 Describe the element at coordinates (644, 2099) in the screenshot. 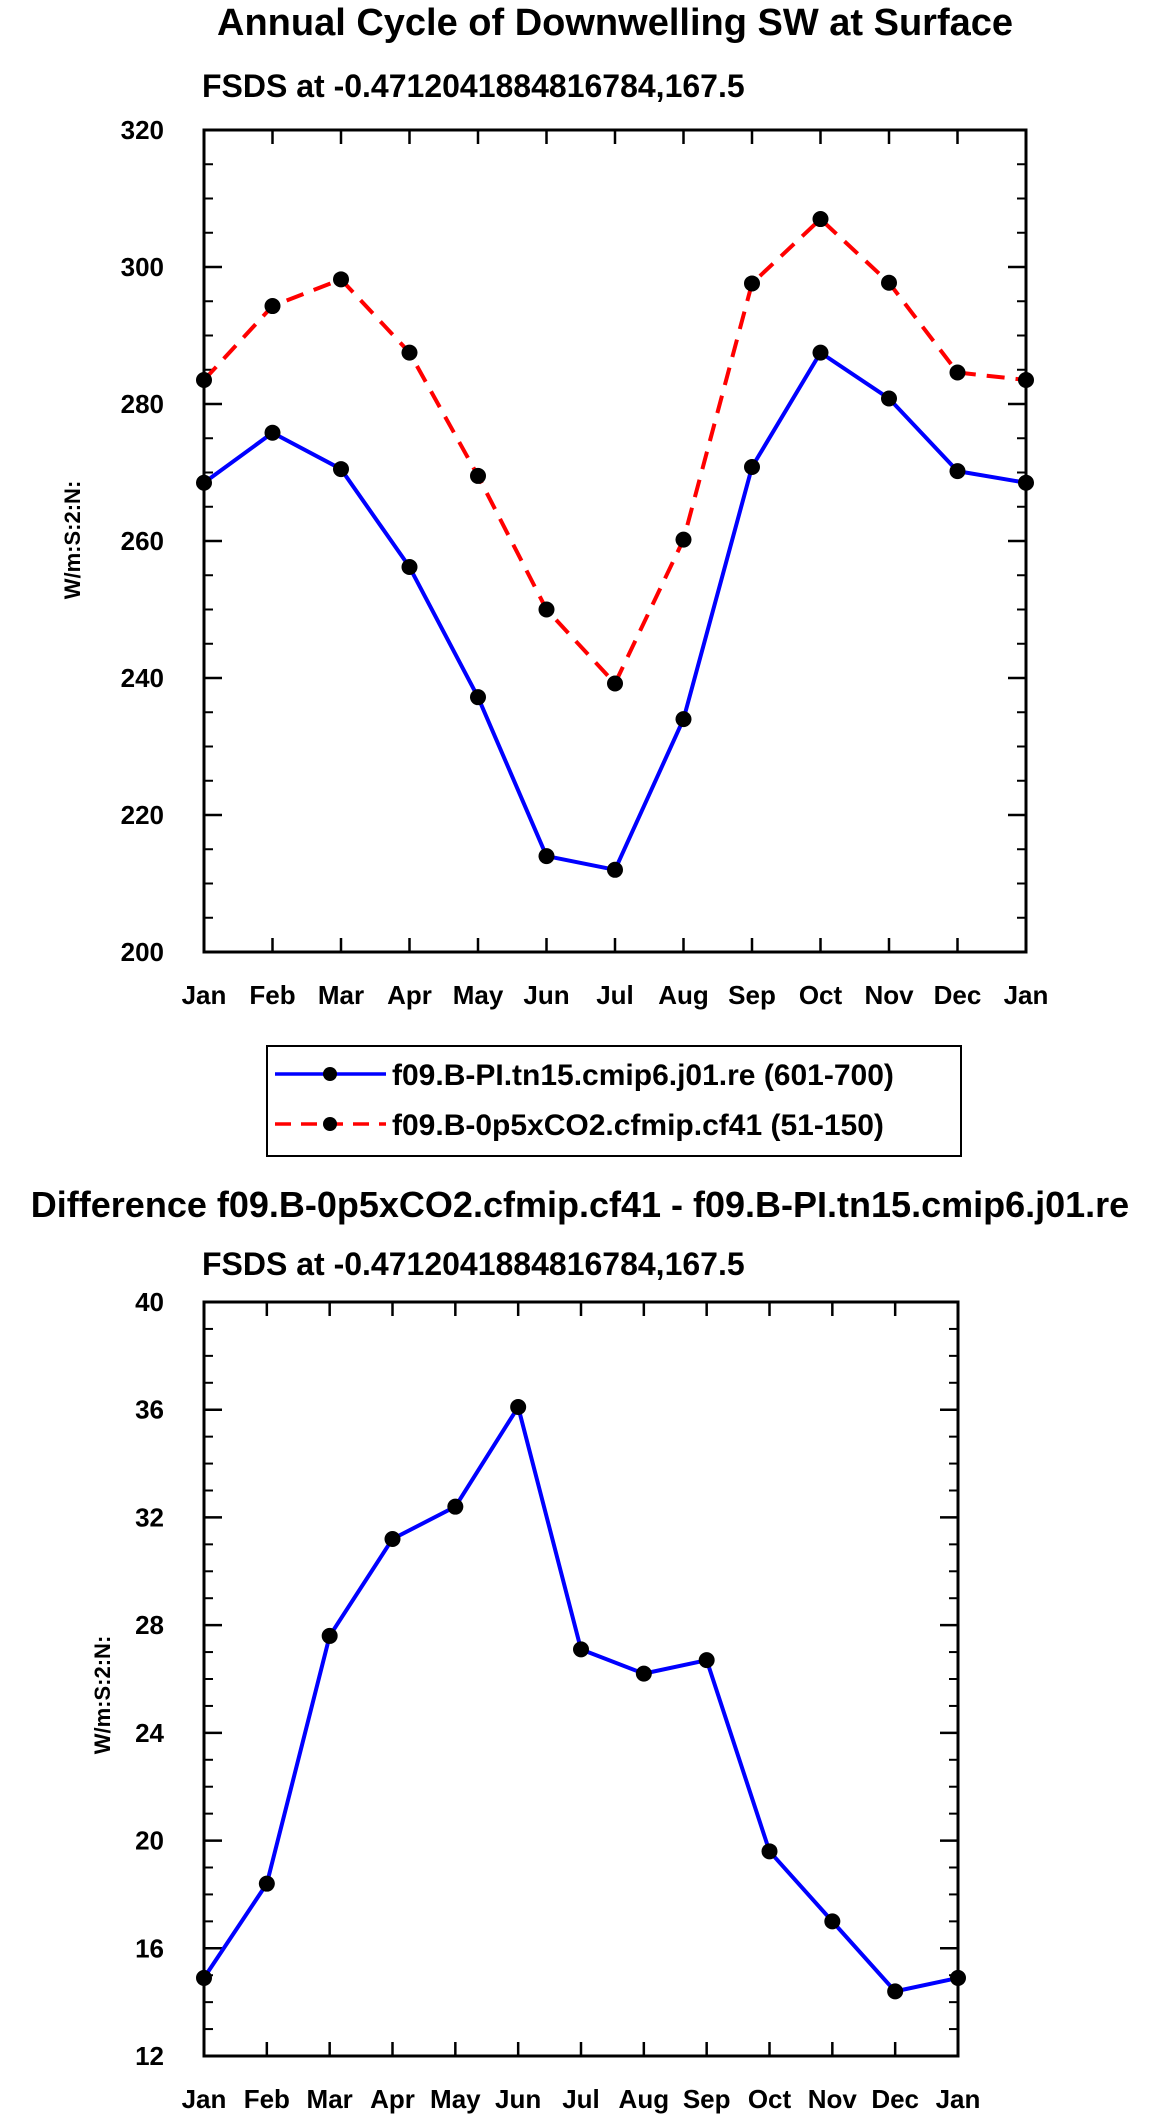

I see `chart2-xtick-label: Aug` at that location.